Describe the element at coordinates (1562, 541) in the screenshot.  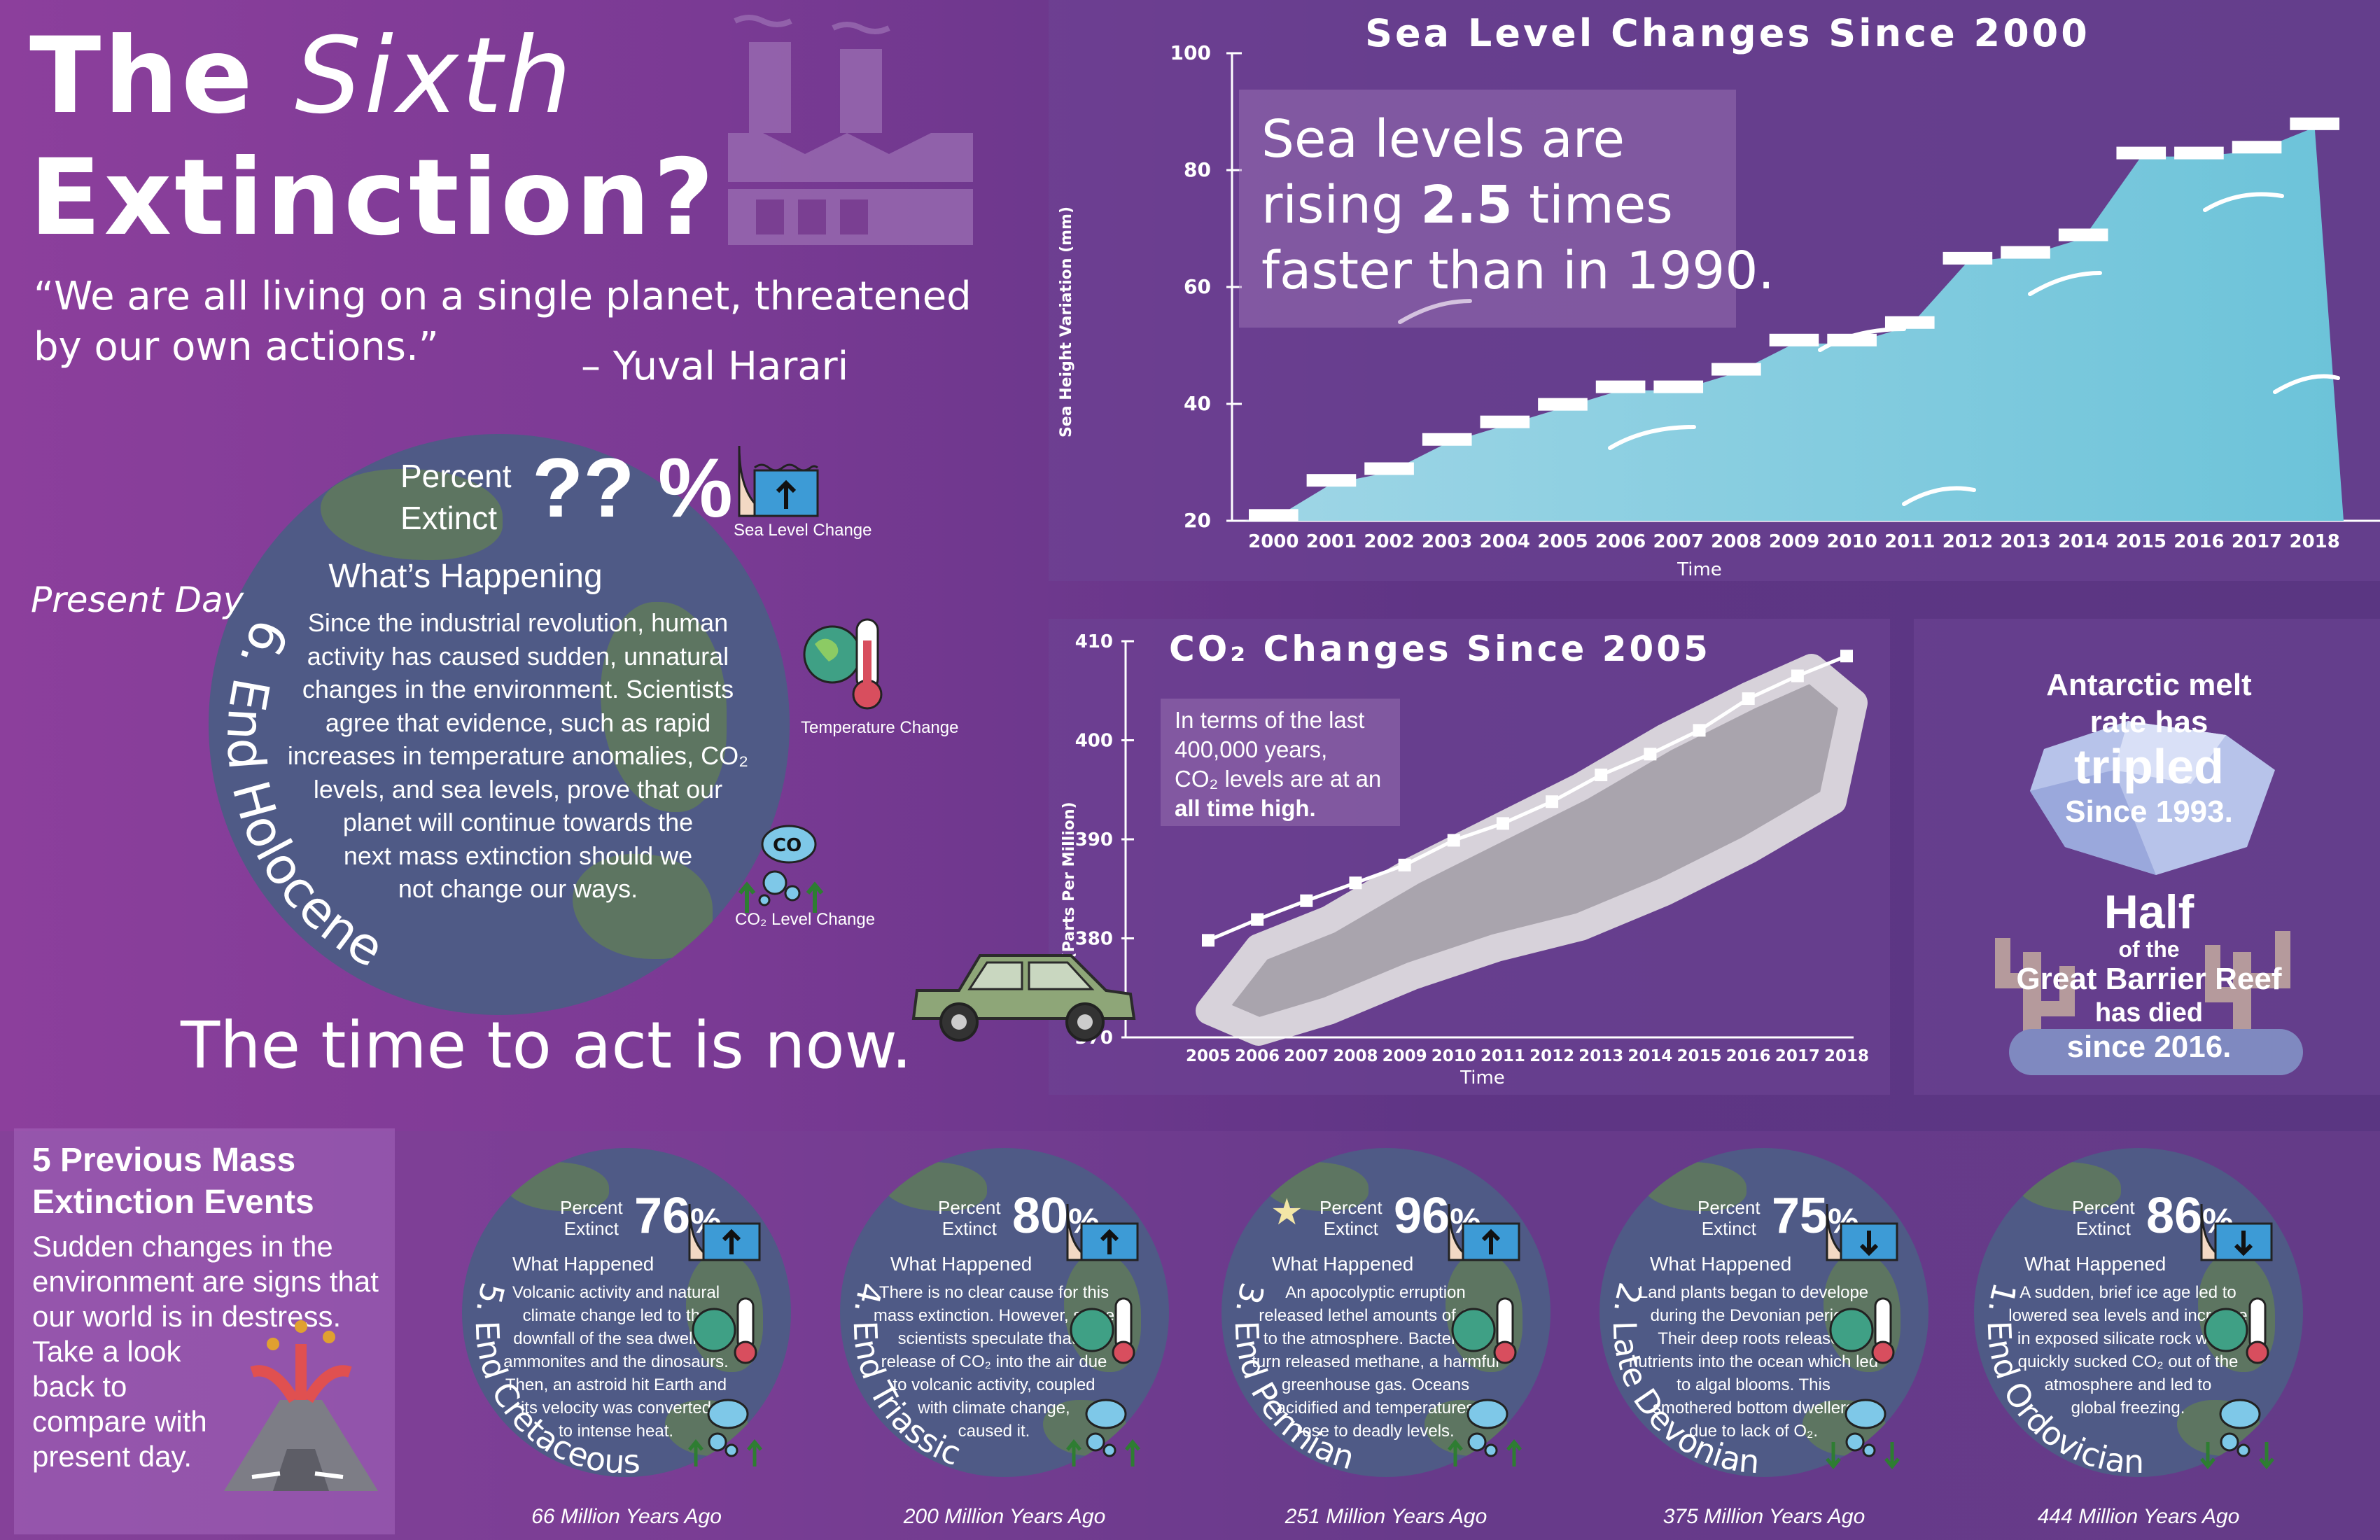
I see `sea-x-tick-label: 2005` at that location.